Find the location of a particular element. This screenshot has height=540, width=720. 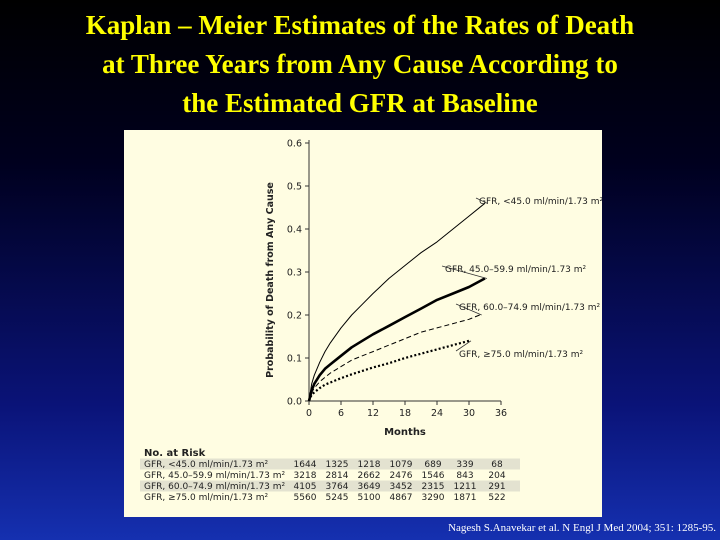

x-tick-label: 24 is located at coordinates (437, 413).